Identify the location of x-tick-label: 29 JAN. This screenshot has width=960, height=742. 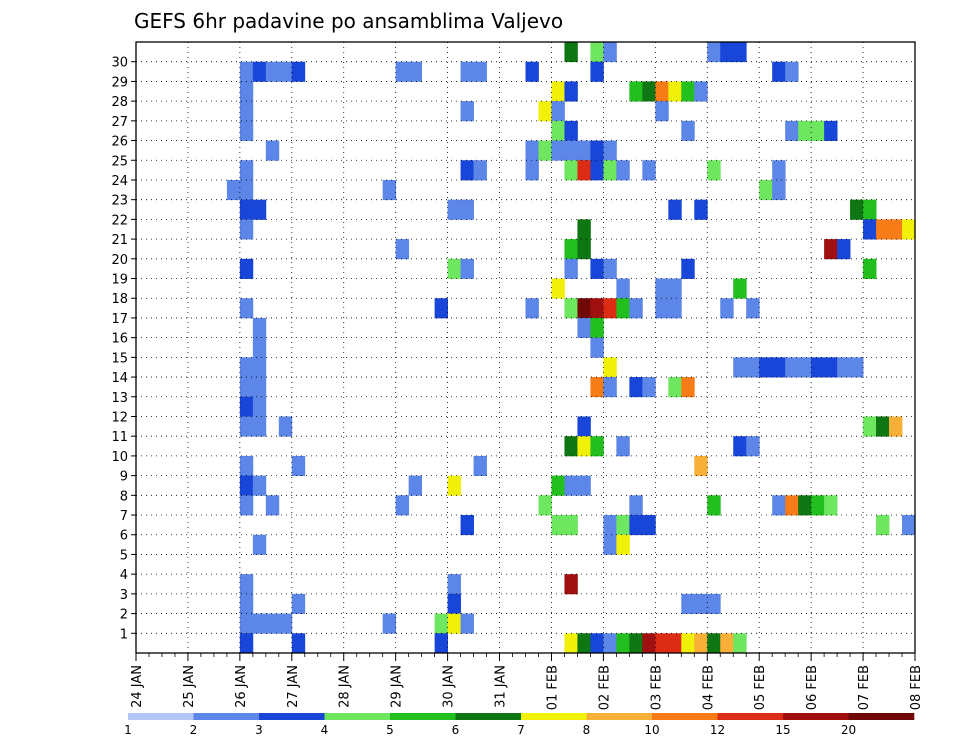
(397, 686).